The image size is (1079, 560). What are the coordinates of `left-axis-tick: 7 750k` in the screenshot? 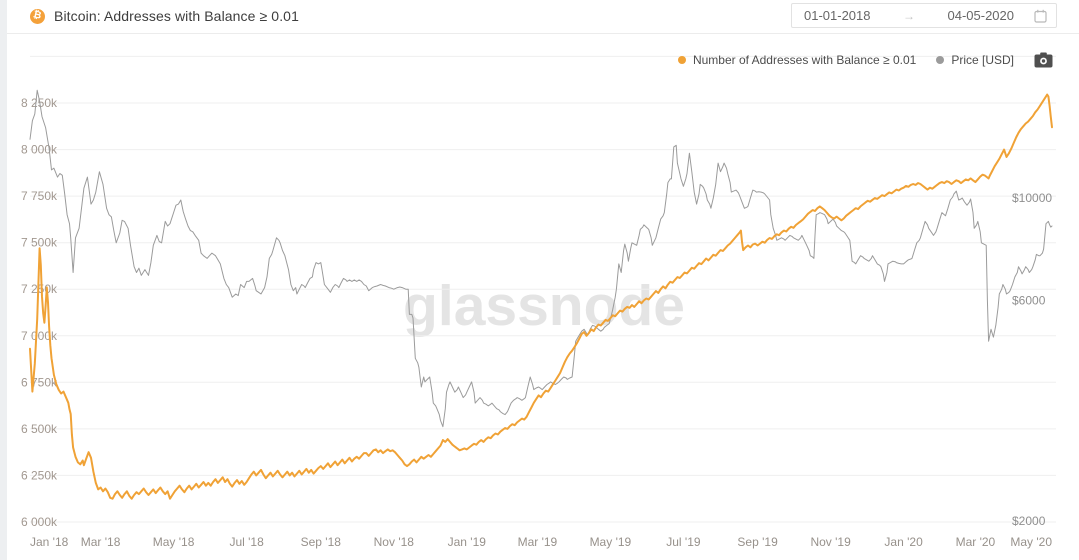 It's located at (39, 196).